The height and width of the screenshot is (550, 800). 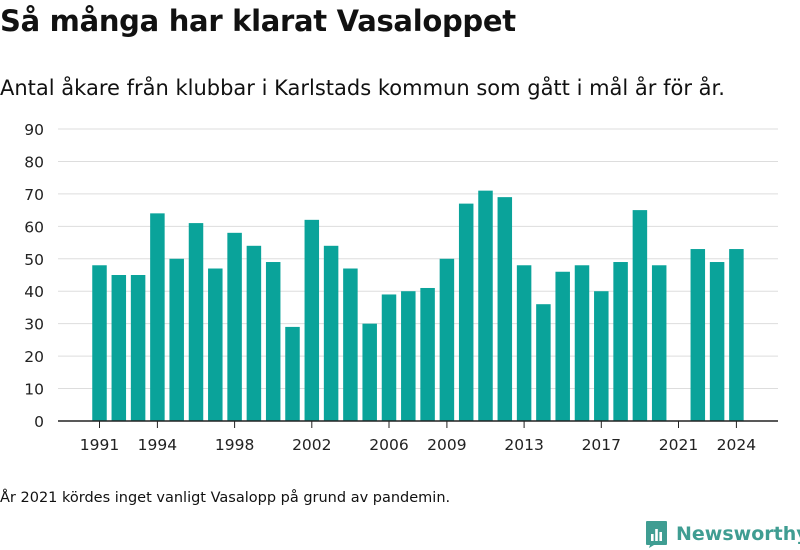 What do you see at coordinates (331, 333) in the screenshot?
I see `bar-2003` at bounding box center [331, 333].